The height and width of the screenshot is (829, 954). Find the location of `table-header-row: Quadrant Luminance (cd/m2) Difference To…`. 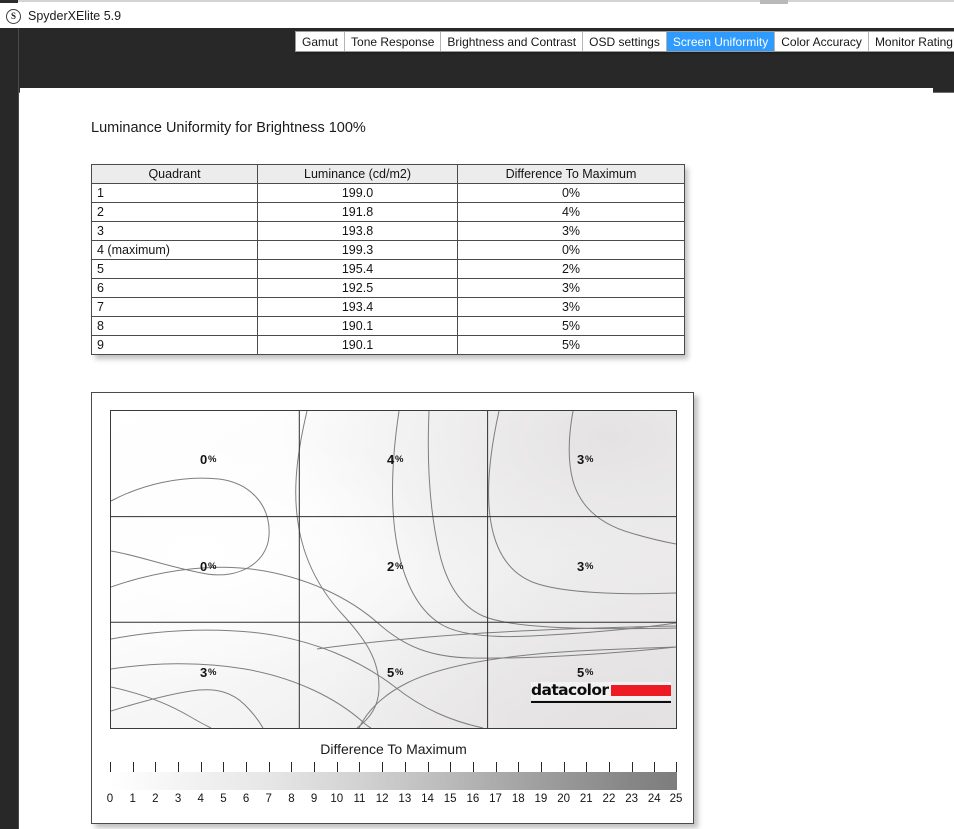

table-header-row: Quadrant Luminance (cd/m2) Difference To… is located at coordinates (388, 174).